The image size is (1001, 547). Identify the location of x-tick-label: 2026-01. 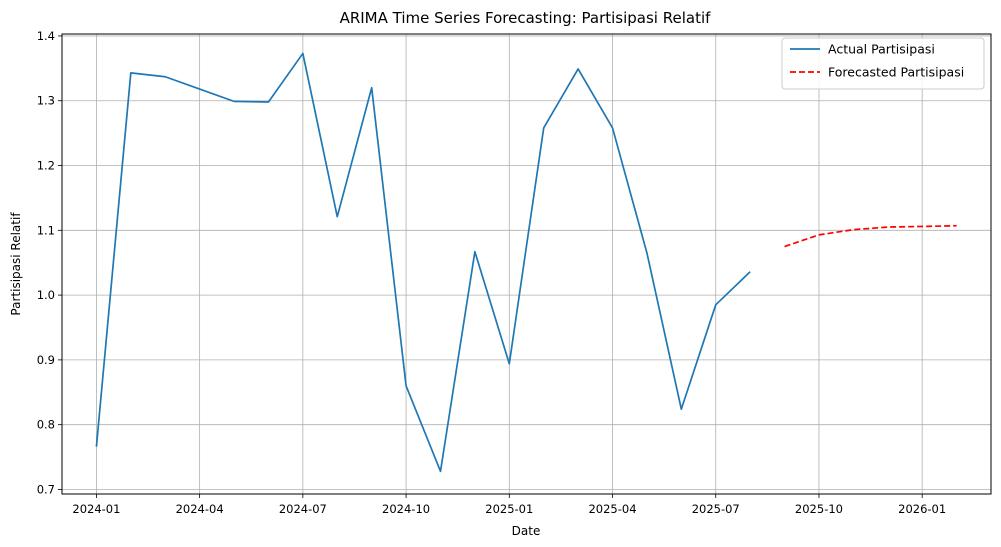
(922, 509).